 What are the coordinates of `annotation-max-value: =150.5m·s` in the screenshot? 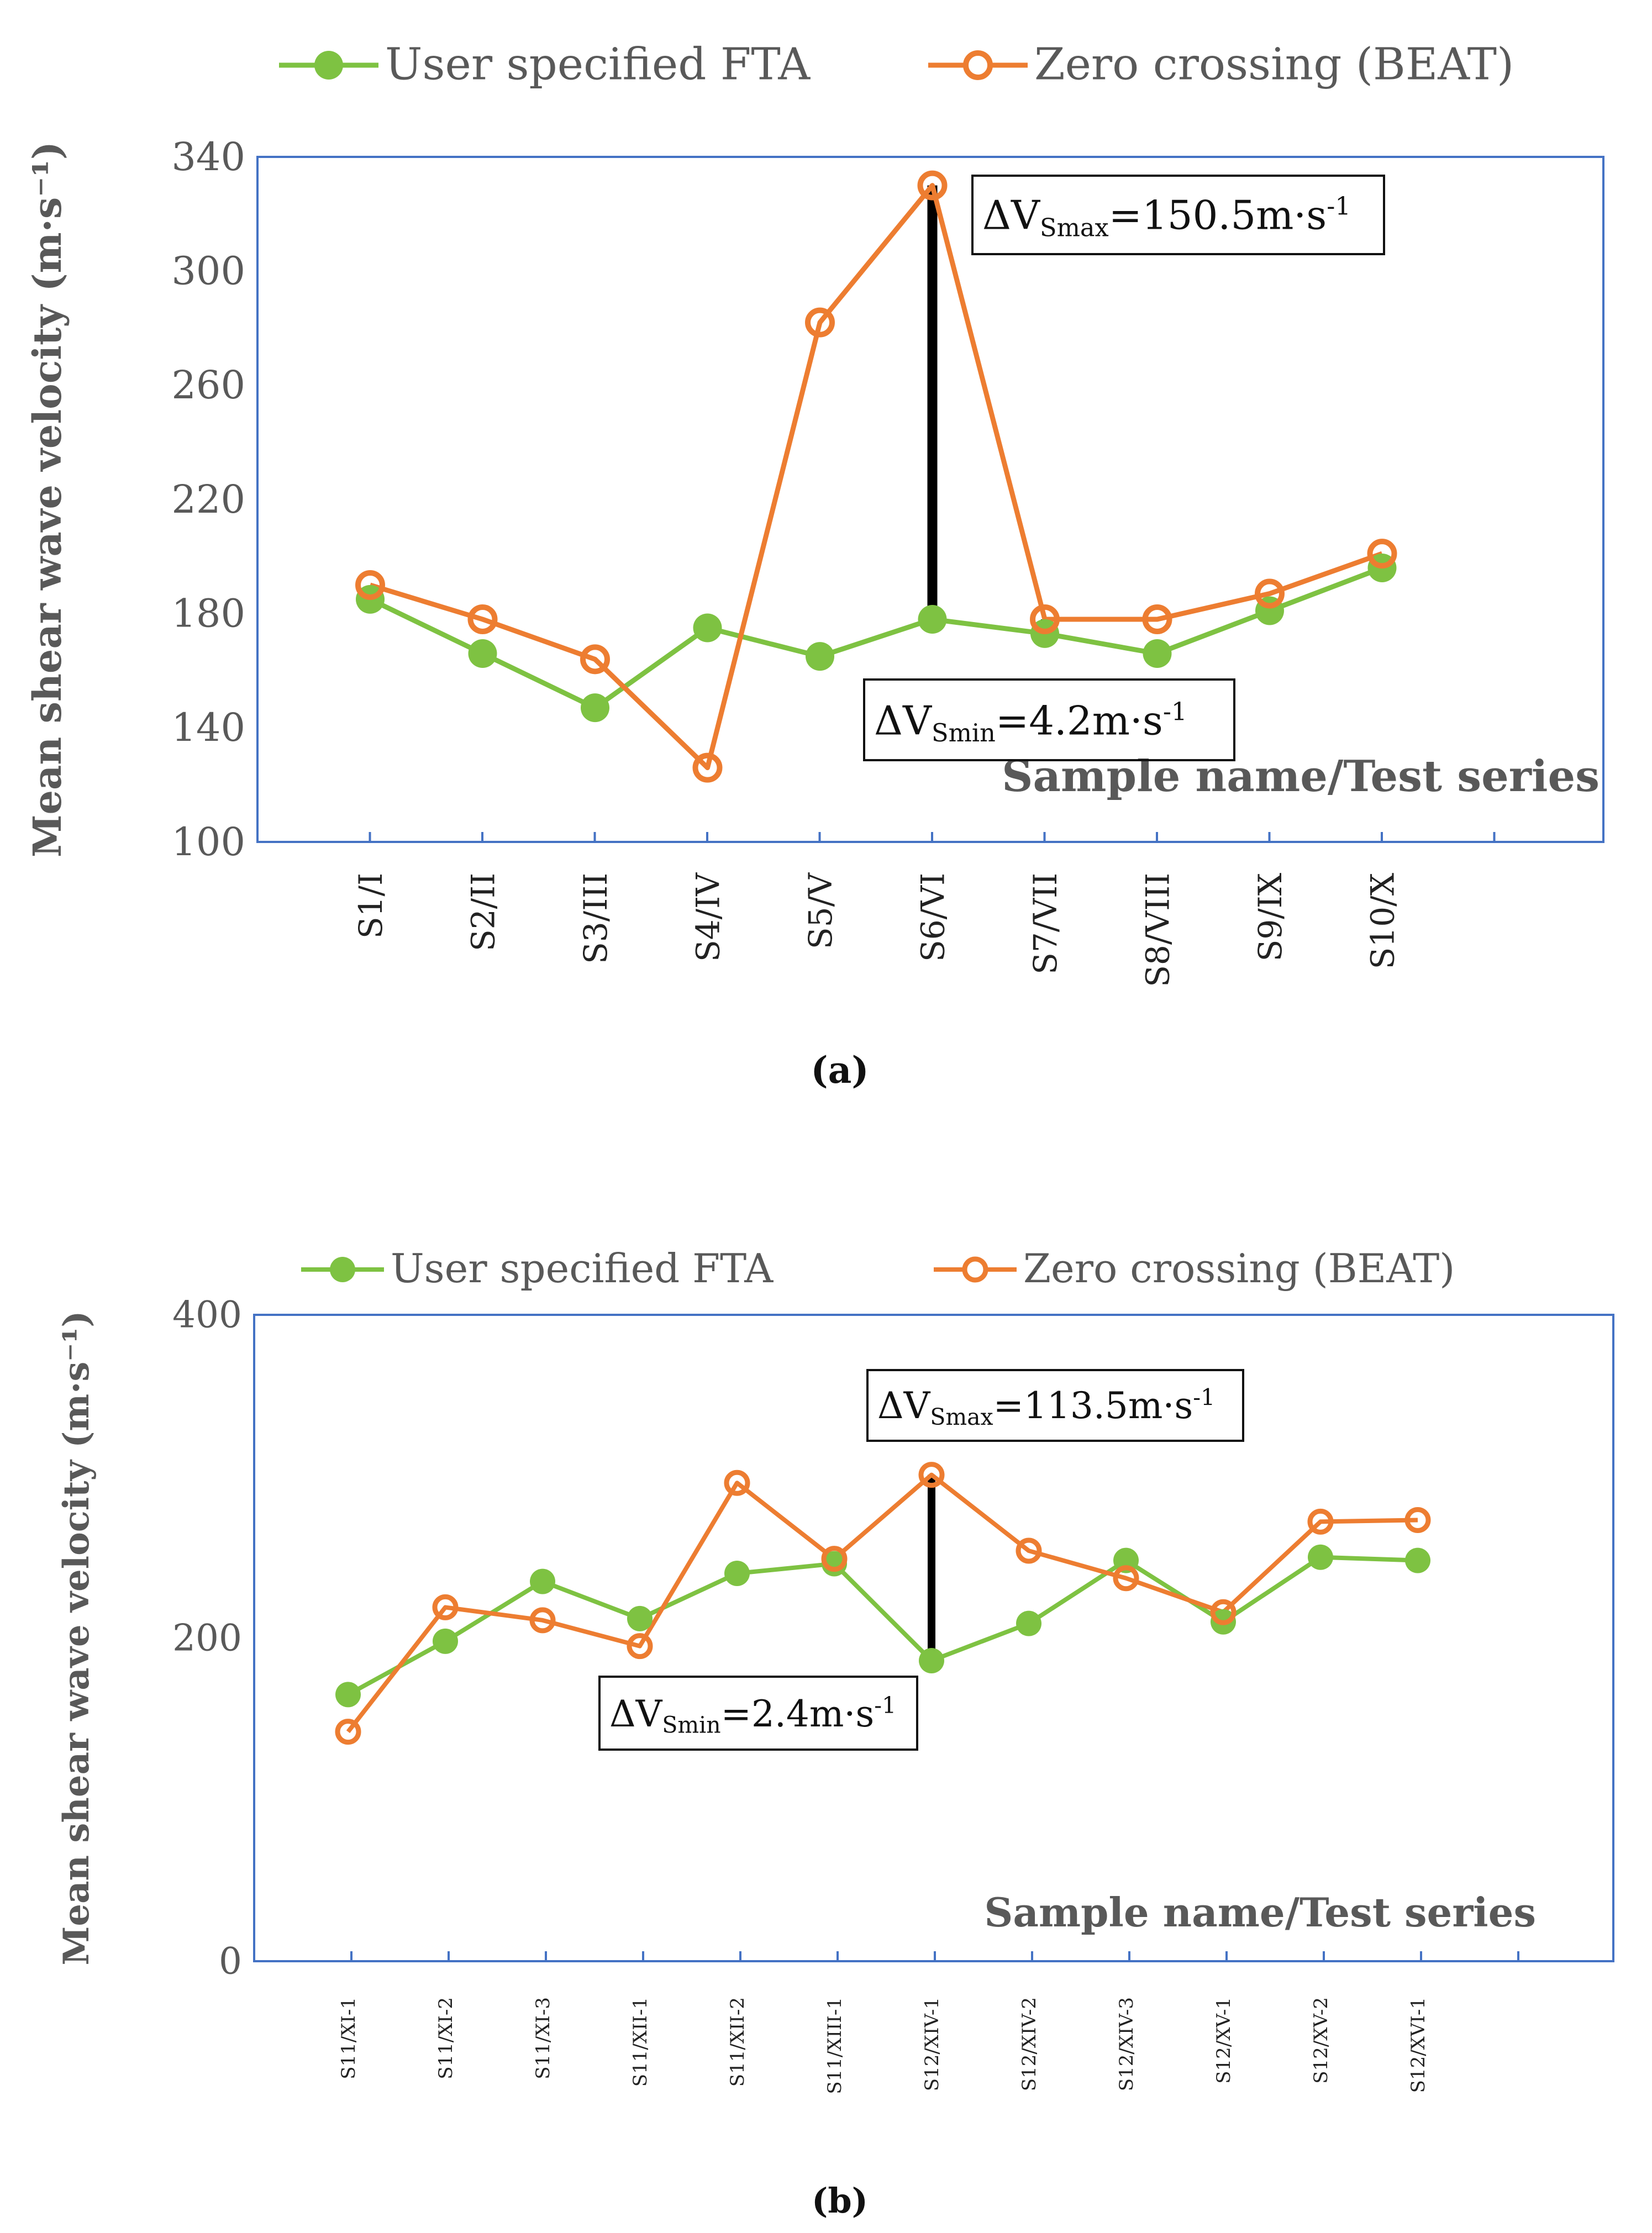 It's located at (1218, 215).